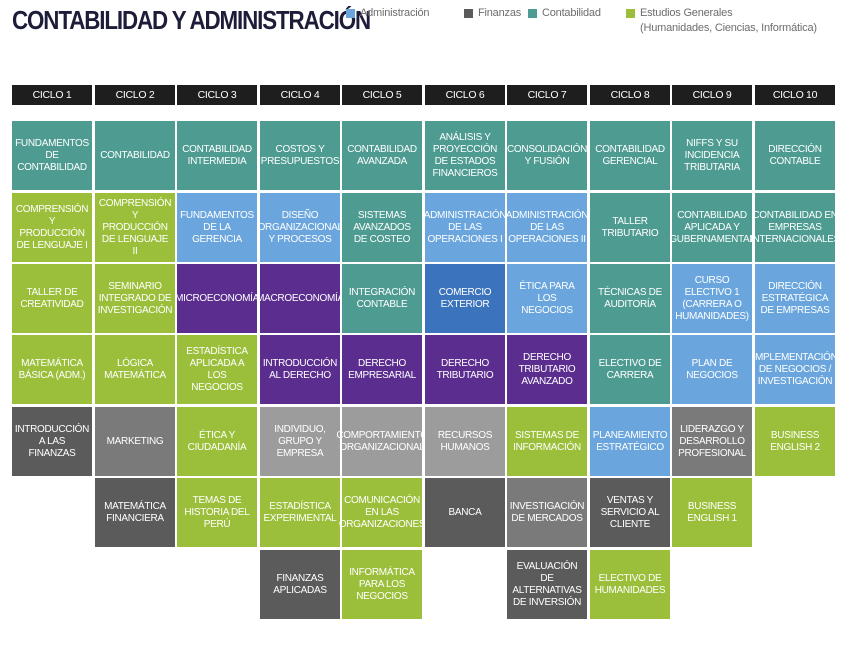 The width and height of the screenshot is (850, 650). Describe the element at coordinates (300, 441) in the screenshot. I see `course-individuo-grupo-empresa: Individuo, grupo y empresa` at that location.